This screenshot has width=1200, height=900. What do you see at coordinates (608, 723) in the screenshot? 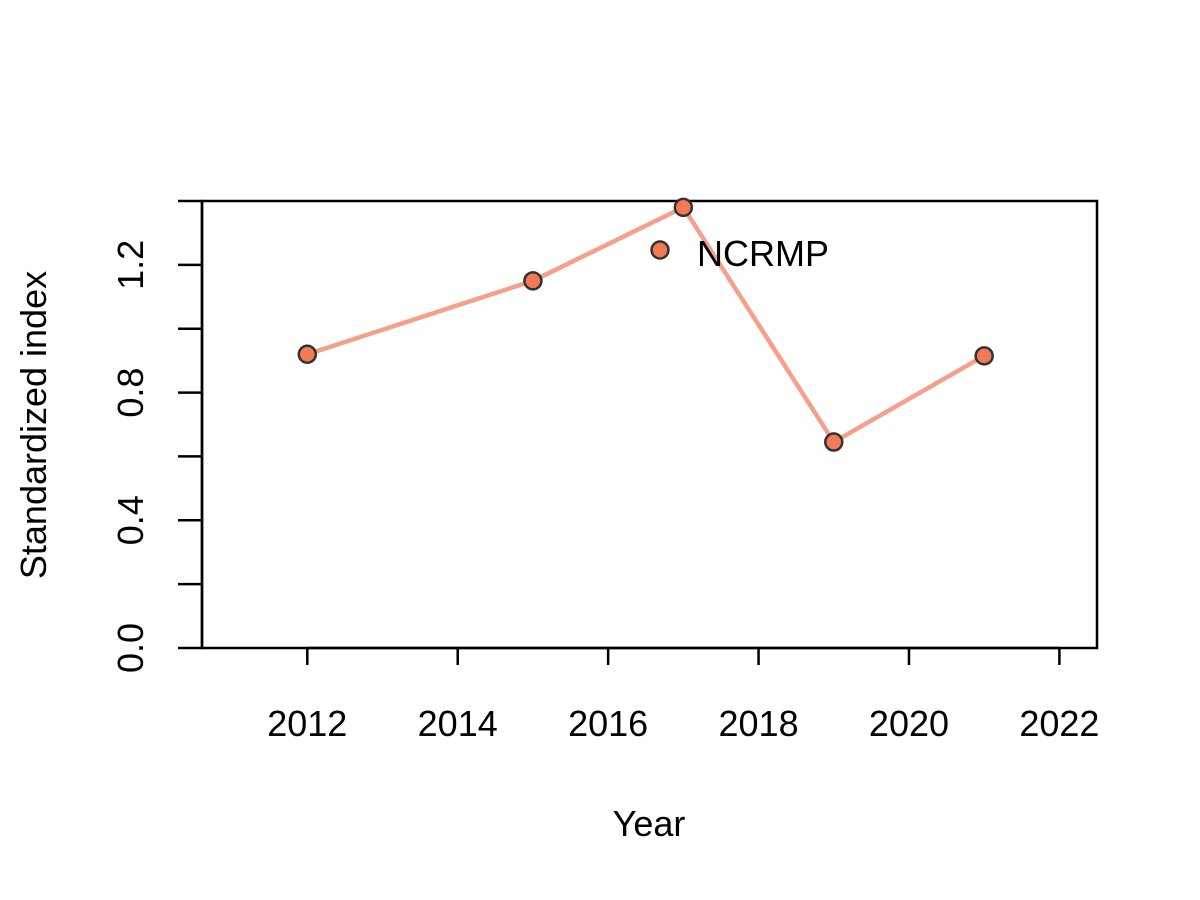
I see `x-tick-label-2016: 2016` at bounding box center [608, 723].